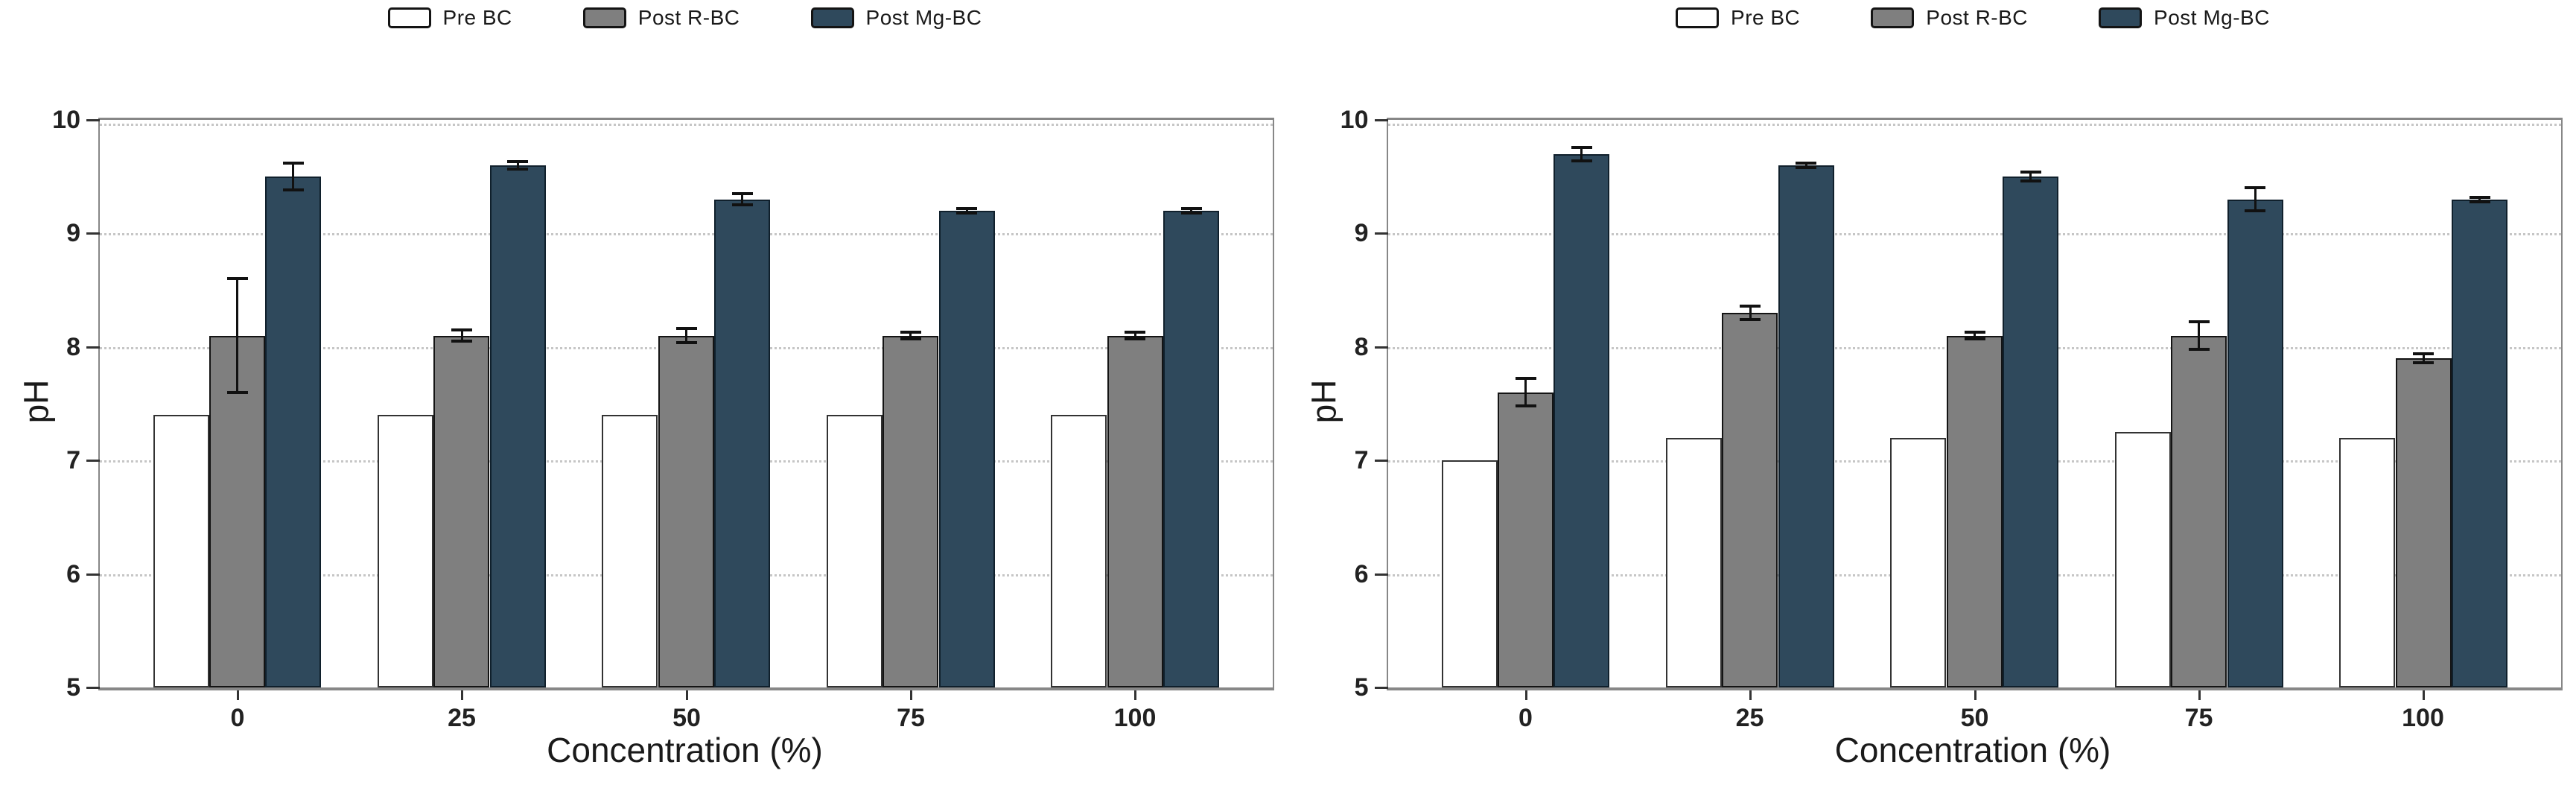 This screenshot has width=2576, height=788. What do you see at coordinates (73, 233) in the screenshot?
I see `y-tick-label: 9` at bounding box center [73, 233].